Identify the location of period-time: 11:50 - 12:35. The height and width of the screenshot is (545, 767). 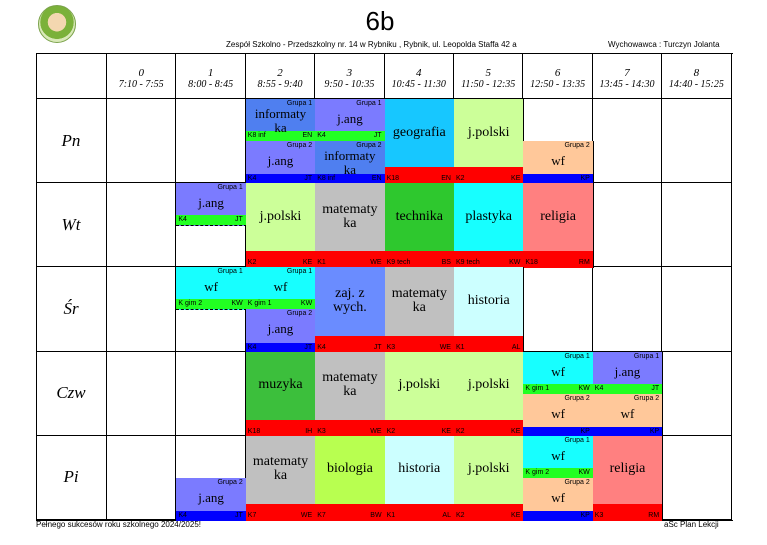
(488, 84).